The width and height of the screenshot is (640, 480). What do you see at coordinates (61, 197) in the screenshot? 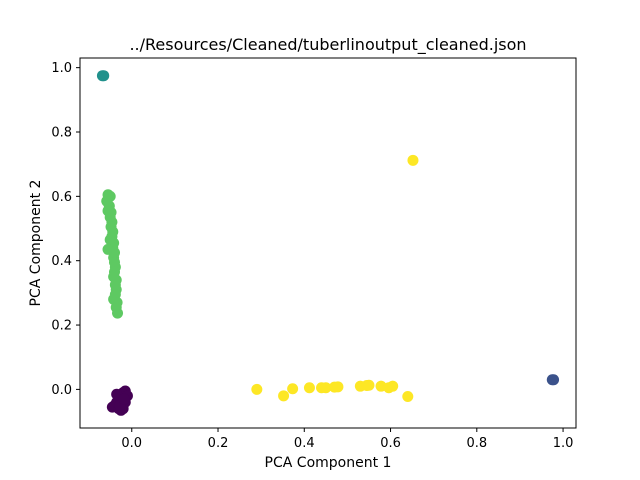
I see `y-tick-label: 0.6` at bounding box center [61, 197].